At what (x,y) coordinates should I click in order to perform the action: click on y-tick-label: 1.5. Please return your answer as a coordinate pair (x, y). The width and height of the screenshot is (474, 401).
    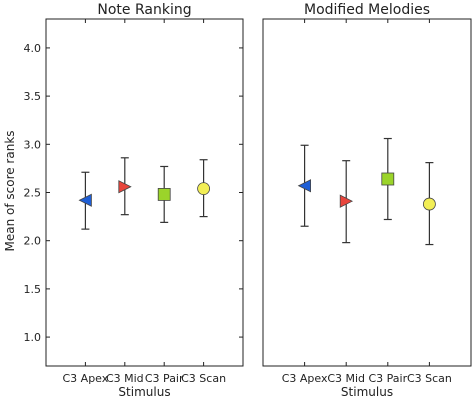
    Looking at the image, I should click on (33, 289).